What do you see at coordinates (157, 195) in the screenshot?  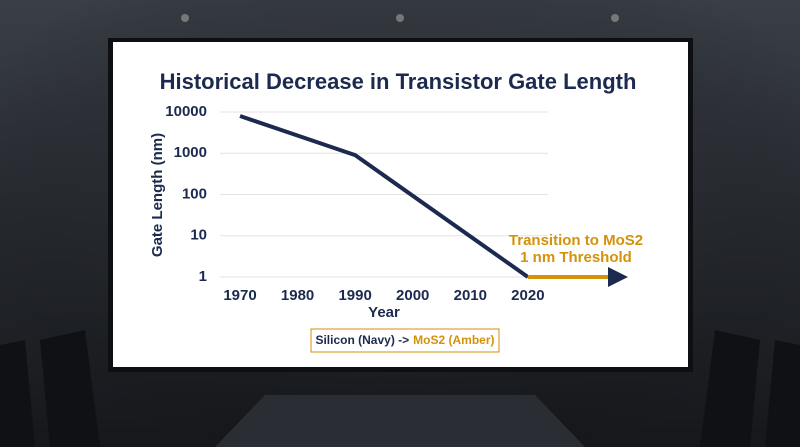 I see `y-axis-label: Gate Length (nm)` at bounding box center [157, 195].